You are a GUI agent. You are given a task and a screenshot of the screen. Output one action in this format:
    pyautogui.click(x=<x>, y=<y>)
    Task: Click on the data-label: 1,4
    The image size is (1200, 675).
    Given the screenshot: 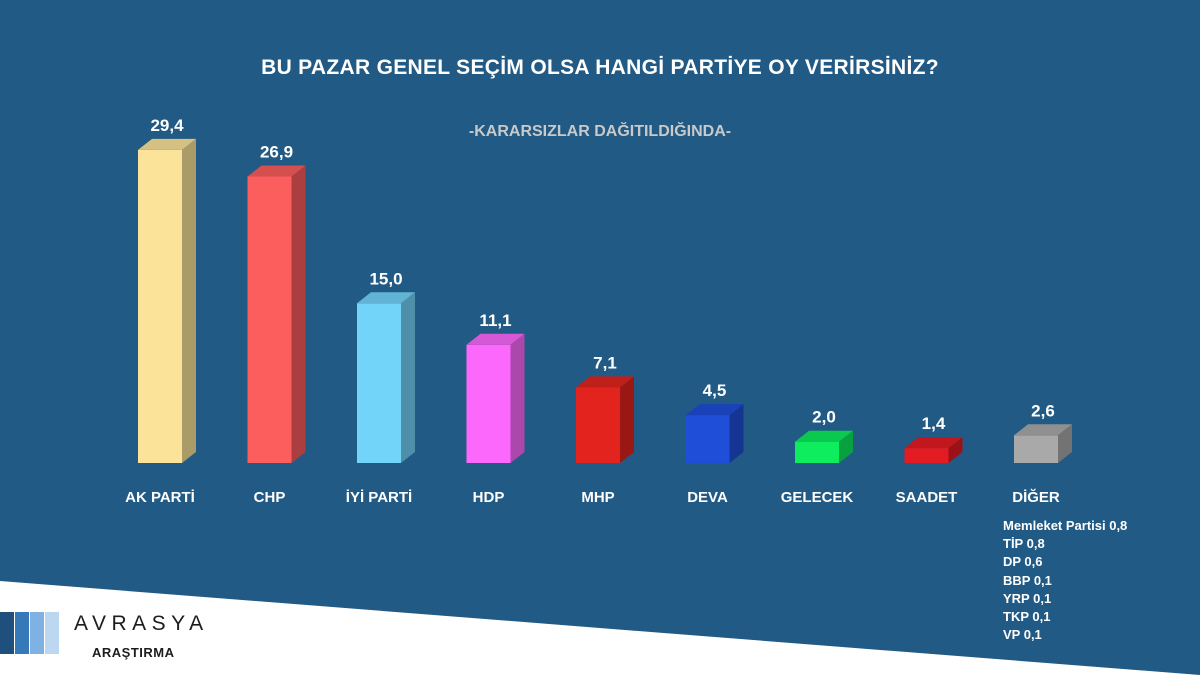 What is the action you would take?
    pyautogui.click(x=934, y=423)
    